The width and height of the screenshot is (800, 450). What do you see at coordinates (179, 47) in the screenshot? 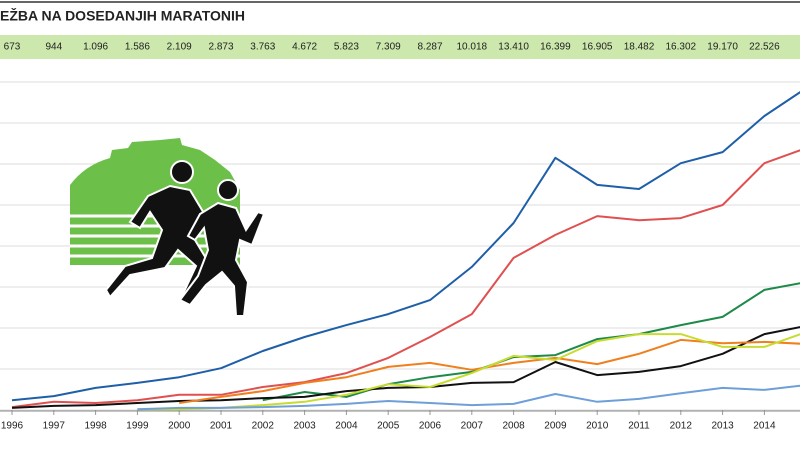
I see `total-label: 2.109` at bounding box center [179, 47].